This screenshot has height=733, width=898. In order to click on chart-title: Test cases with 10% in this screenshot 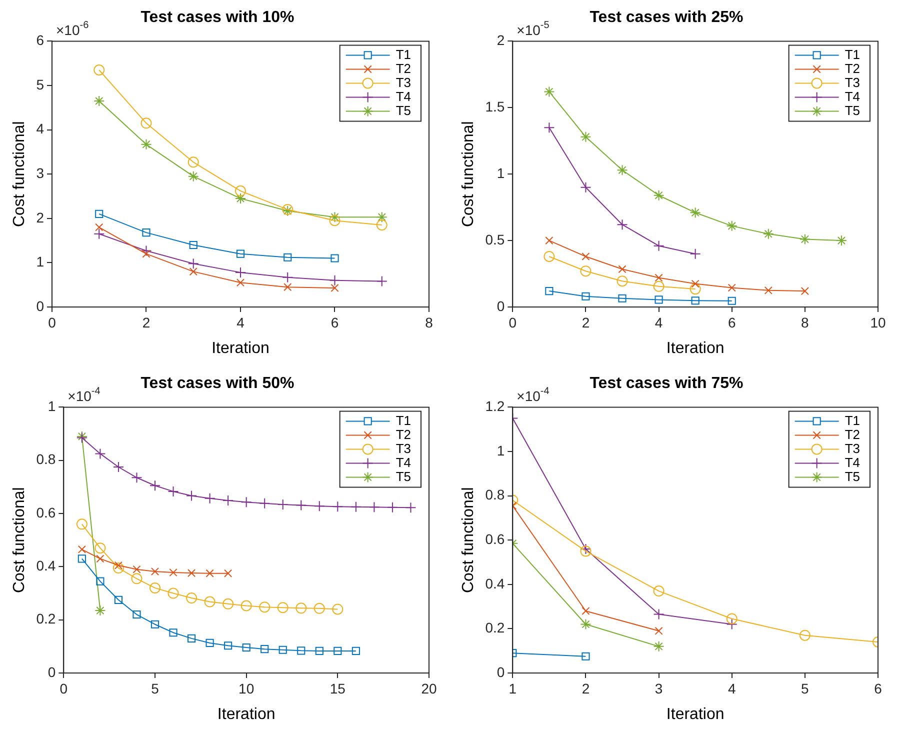, I will do `click(217, 17)`.